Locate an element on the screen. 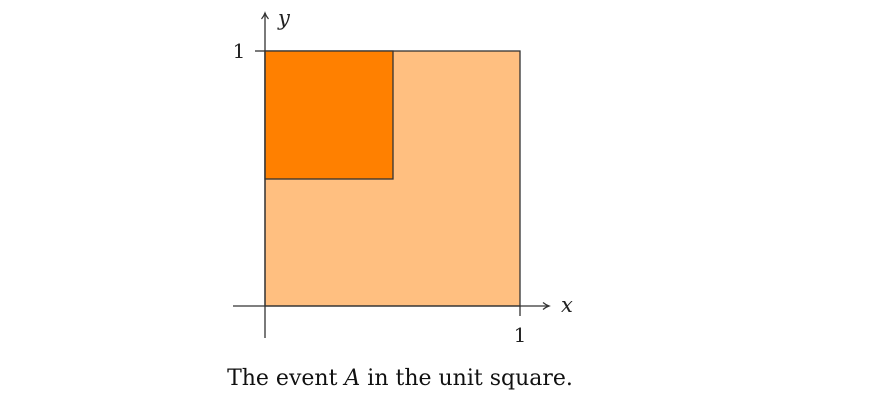 This screenshot has width=884, height=411. x-tick-label: 1 is located at coordinates (520, 335).